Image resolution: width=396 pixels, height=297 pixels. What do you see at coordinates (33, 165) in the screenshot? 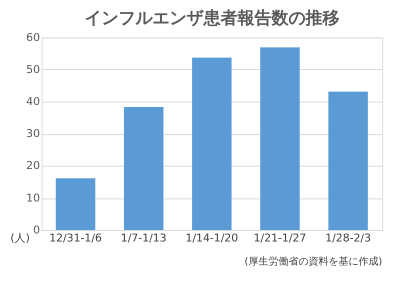
I see `y-tick-label: 20` at bounding box center [33, 165].